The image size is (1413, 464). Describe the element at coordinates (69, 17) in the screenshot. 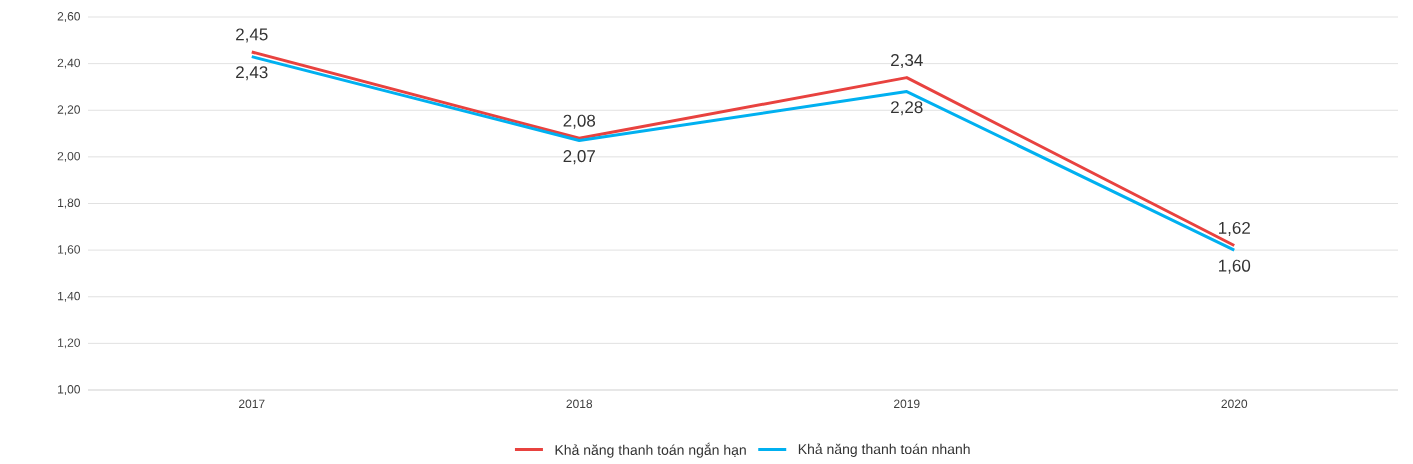

I see `y-tick-label: 2,60` at that location.